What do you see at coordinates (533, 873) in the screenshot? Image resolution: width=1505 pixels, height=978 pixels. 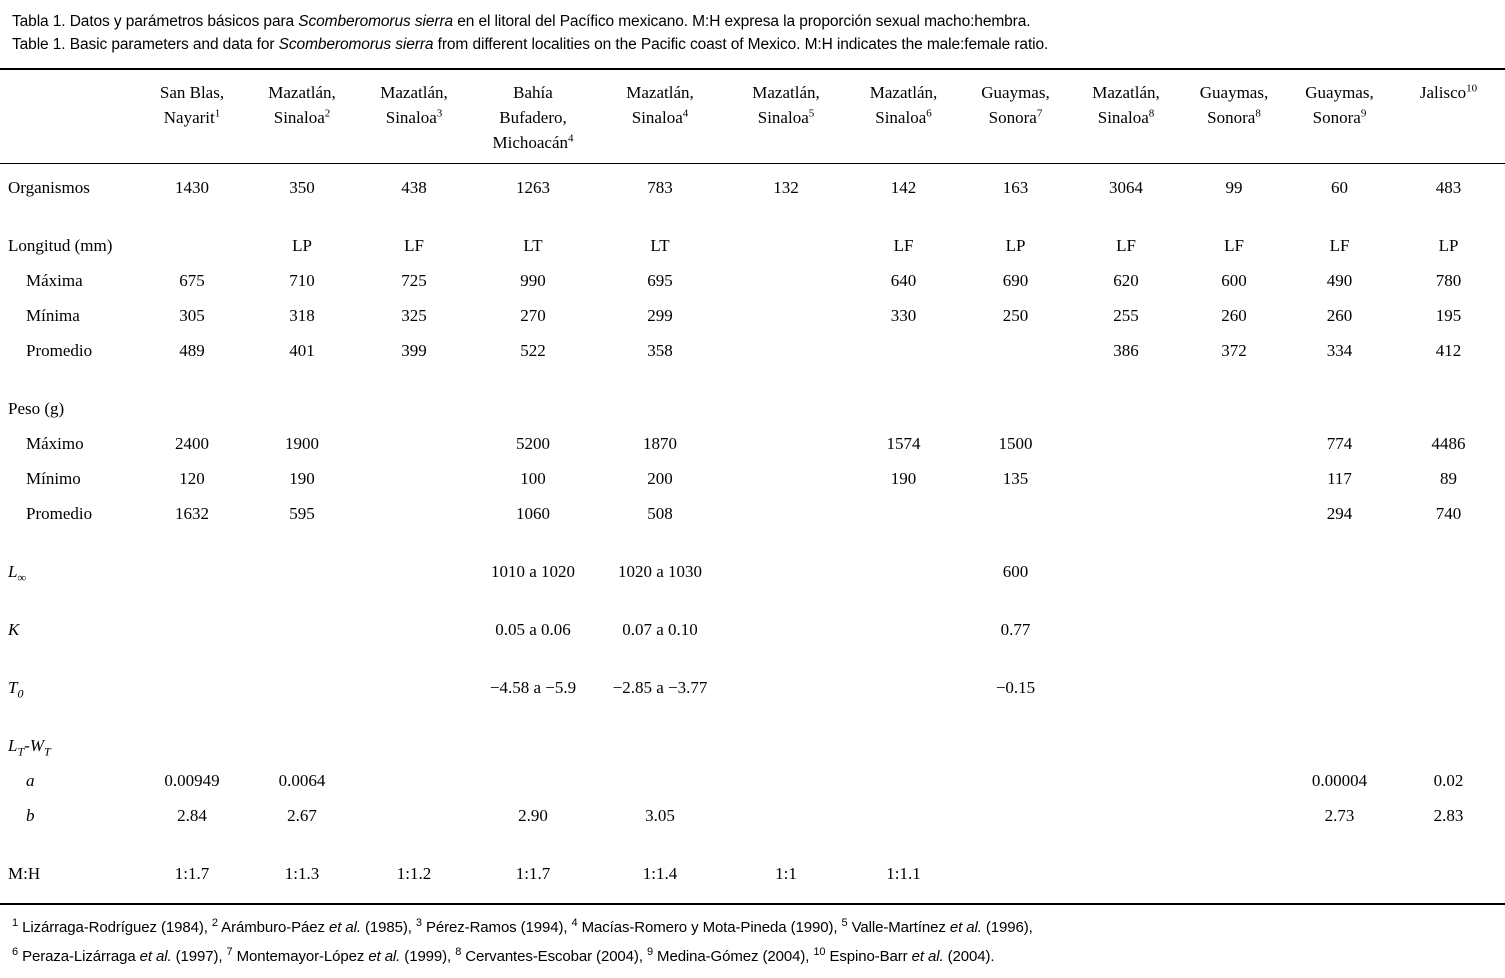 I see `table-cell: 1:1.7` at bounding box center [533, 873].